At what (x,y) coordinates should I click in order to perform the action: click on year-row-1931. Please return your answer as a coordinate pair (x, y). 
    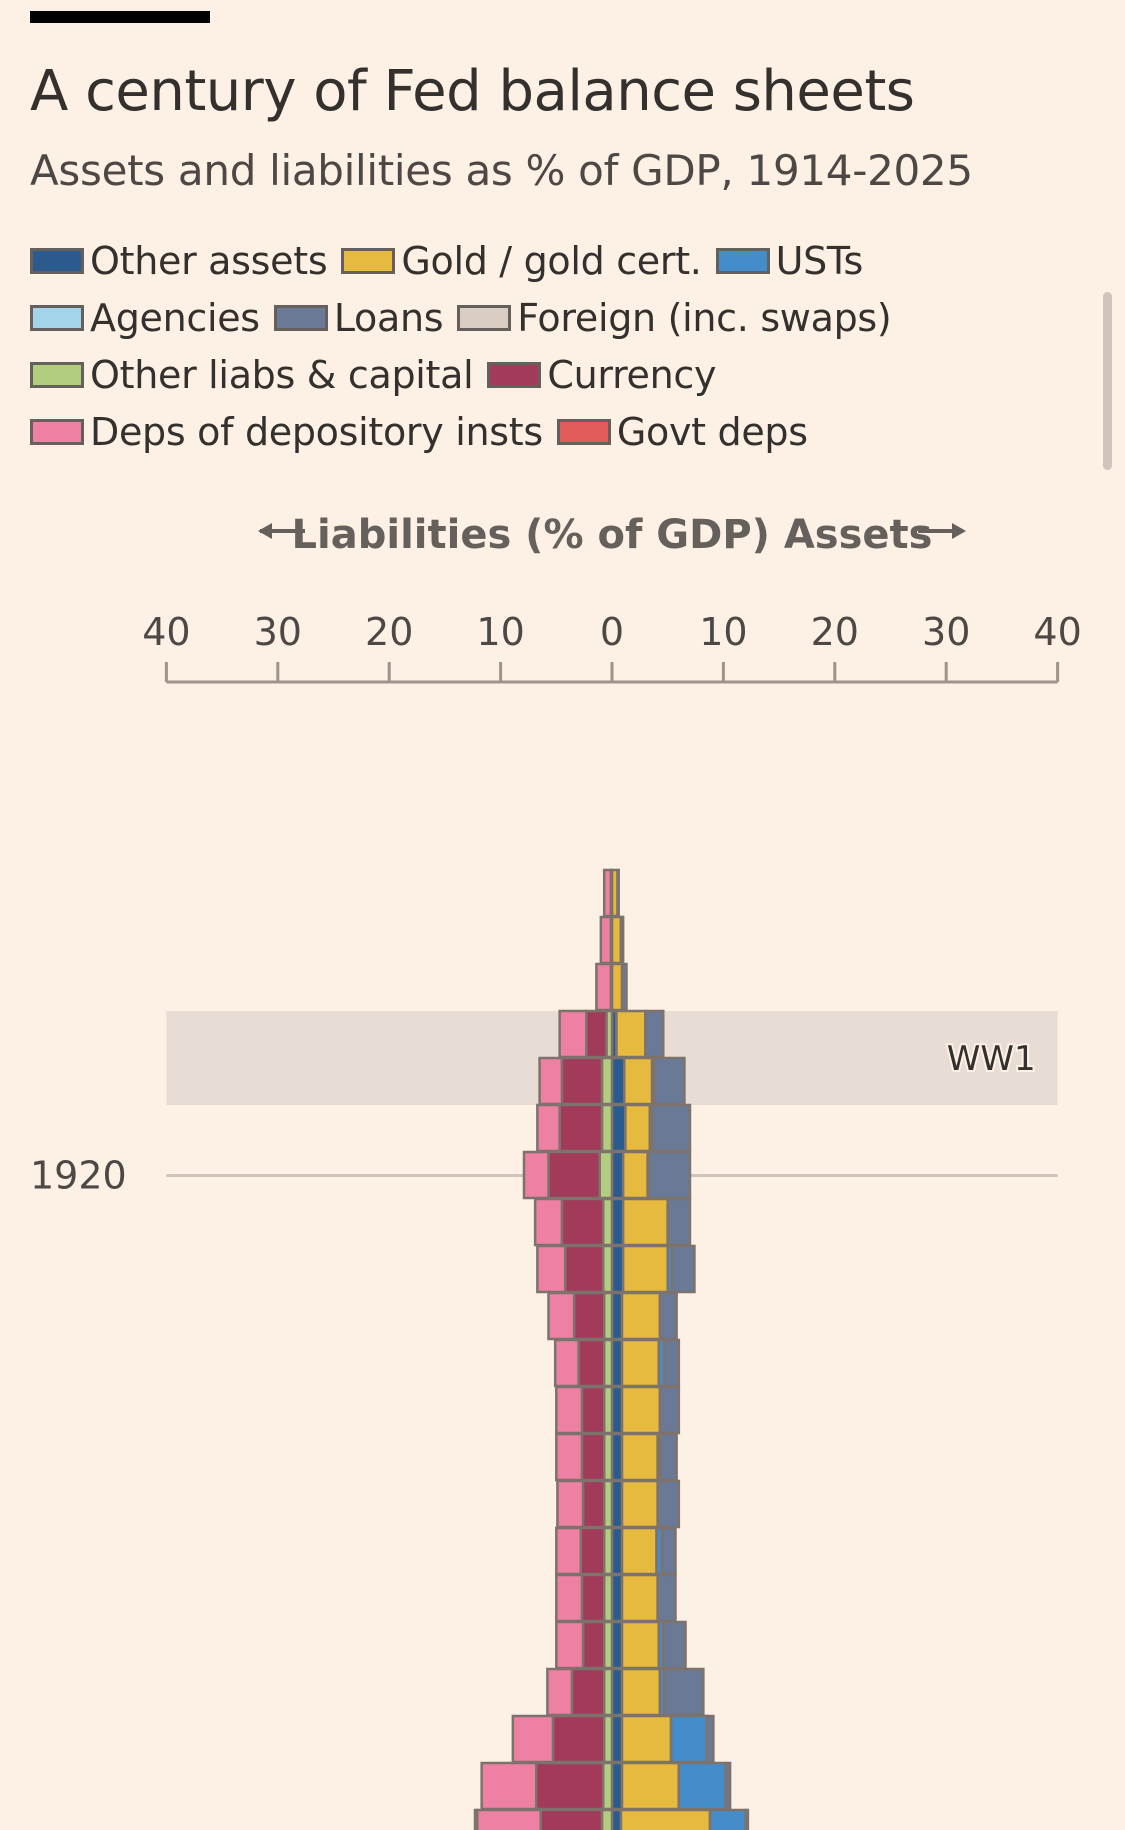
    Looking at the image, I should click on (625, 1692).